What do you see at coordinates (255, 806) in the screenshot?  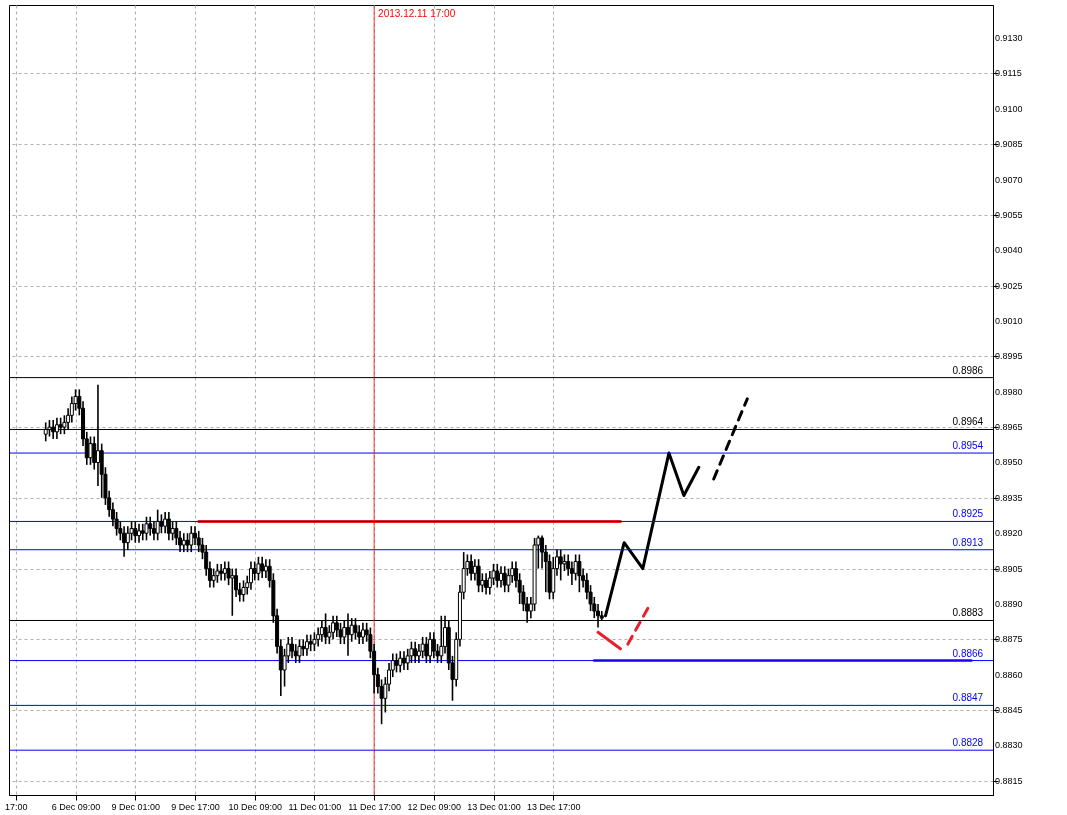 I see `x-tick-label: 10 Dec 09:00` at bounding box center [255, 806].